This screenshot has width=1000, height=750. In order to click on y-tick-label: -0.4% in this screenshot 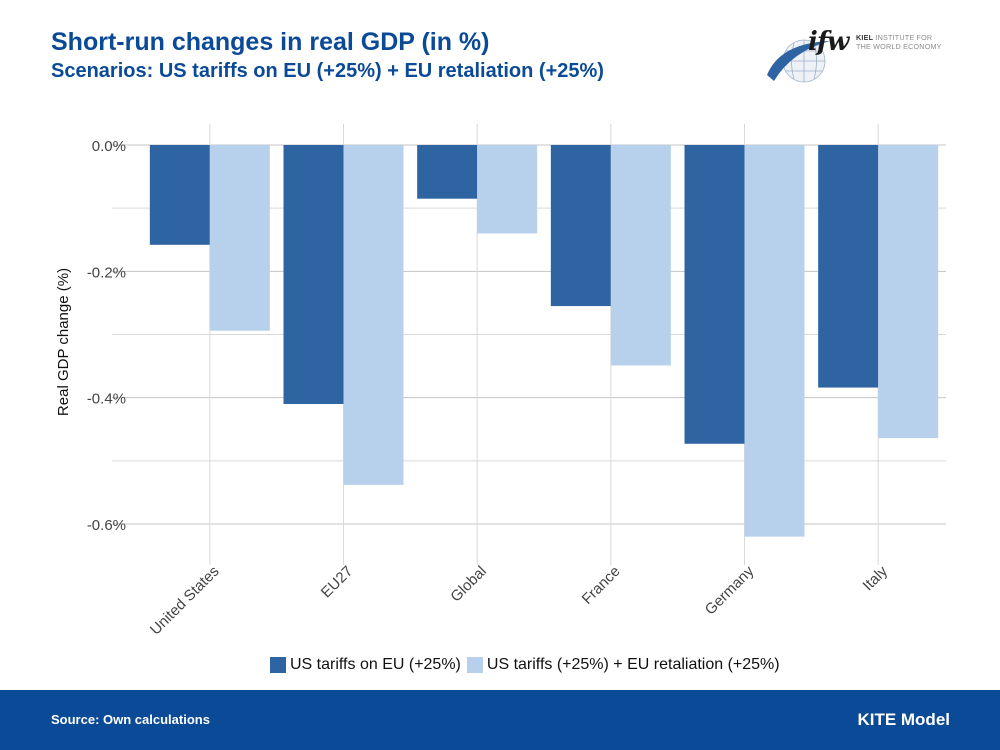, I will do `click(106, 399)`.